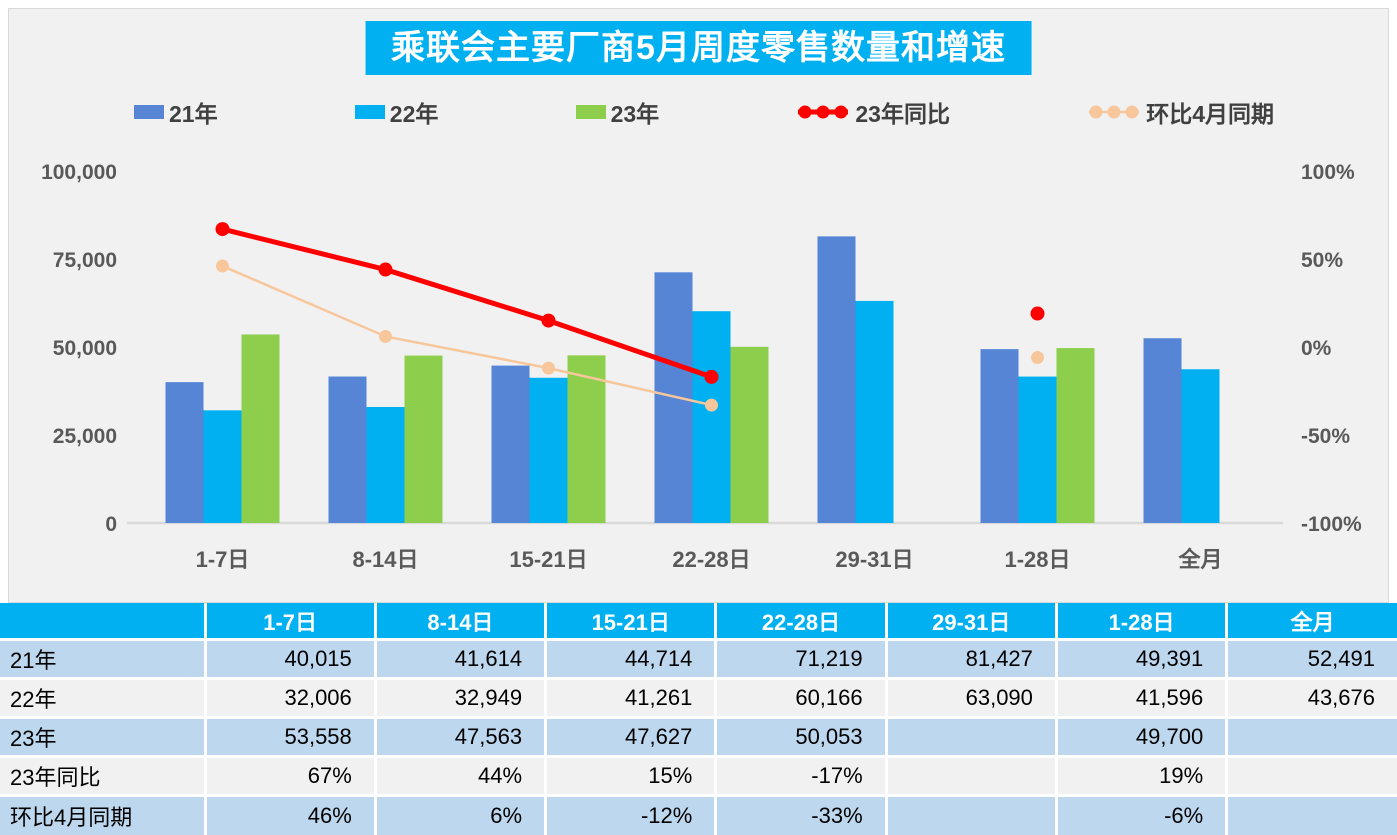 This screenshot has height=835, width=1397. Describe the element at coordinates (85, 348) in the screenshot. I see `left-axis-tick: 50,000` at that location.